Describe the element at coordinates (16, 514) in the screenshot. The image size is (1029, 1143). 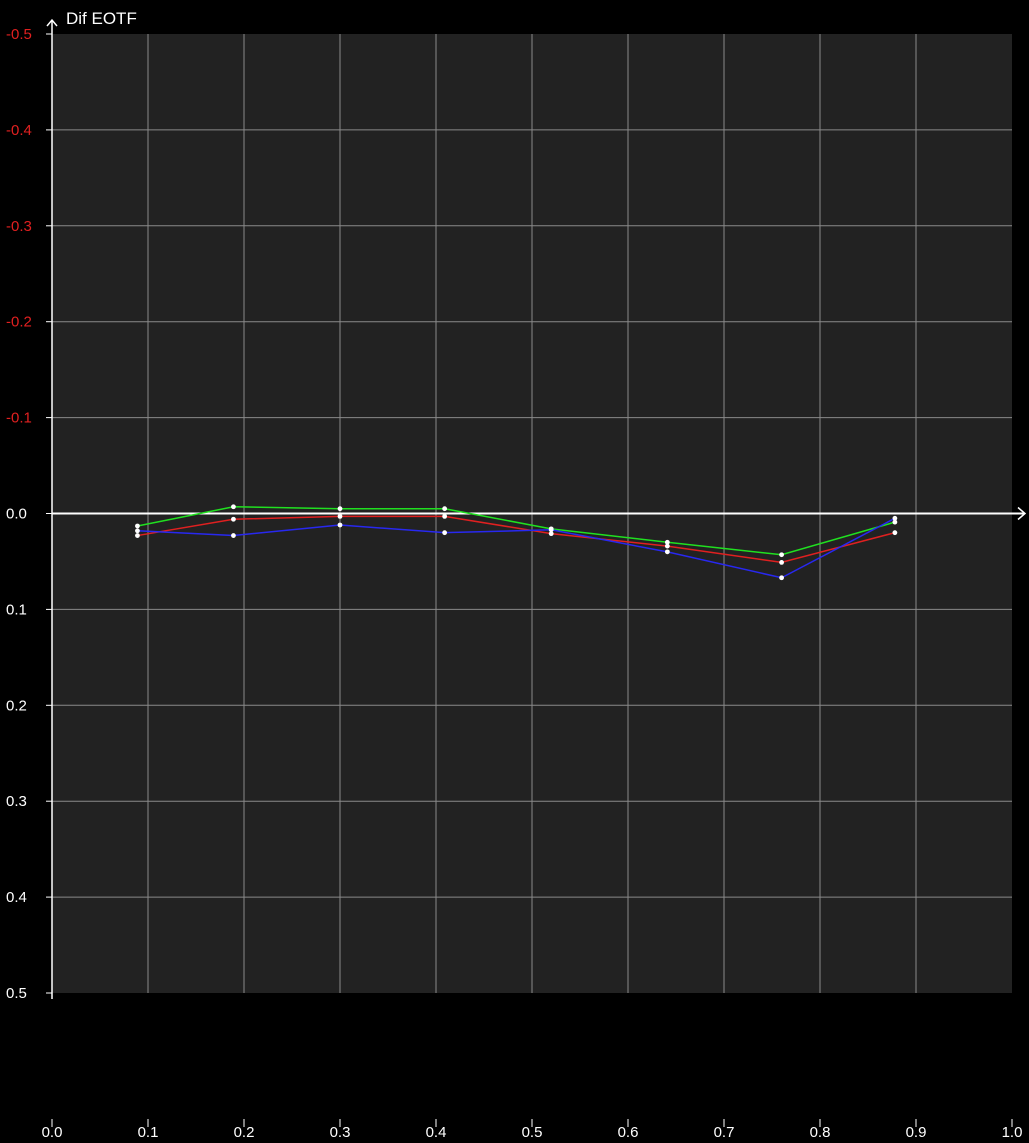
I see `y-tick-label: 0.0` at that location.